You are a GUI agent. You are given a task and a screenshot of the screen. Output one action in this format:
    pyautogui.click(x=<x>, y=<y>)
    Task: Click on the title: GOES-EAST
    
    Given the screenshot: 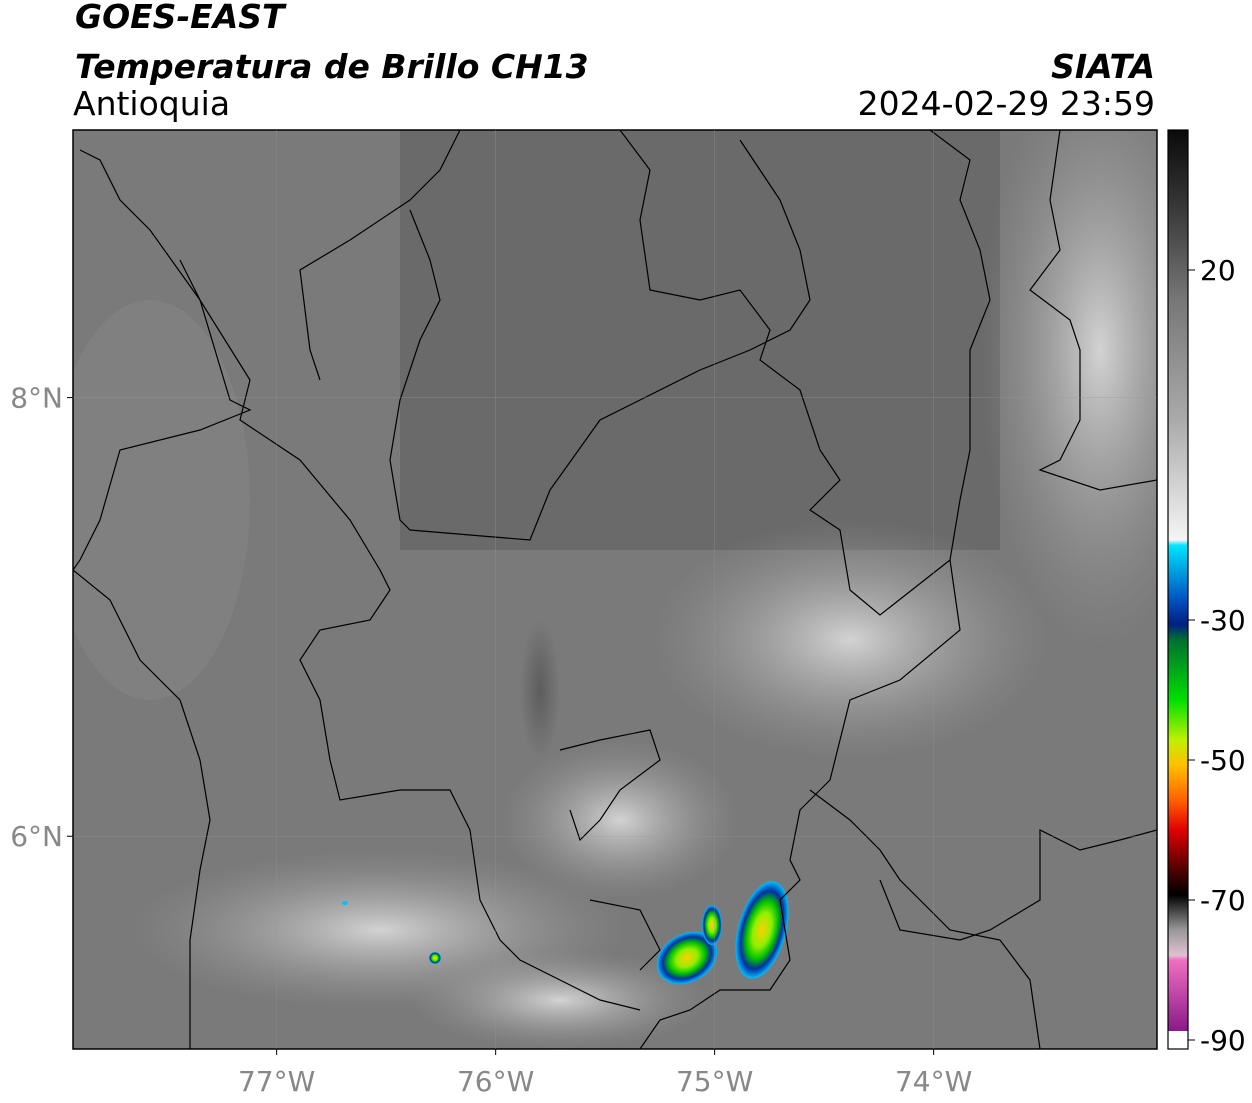 What is the action you would take?
    pyautogui.click(x=181, y=18)
    